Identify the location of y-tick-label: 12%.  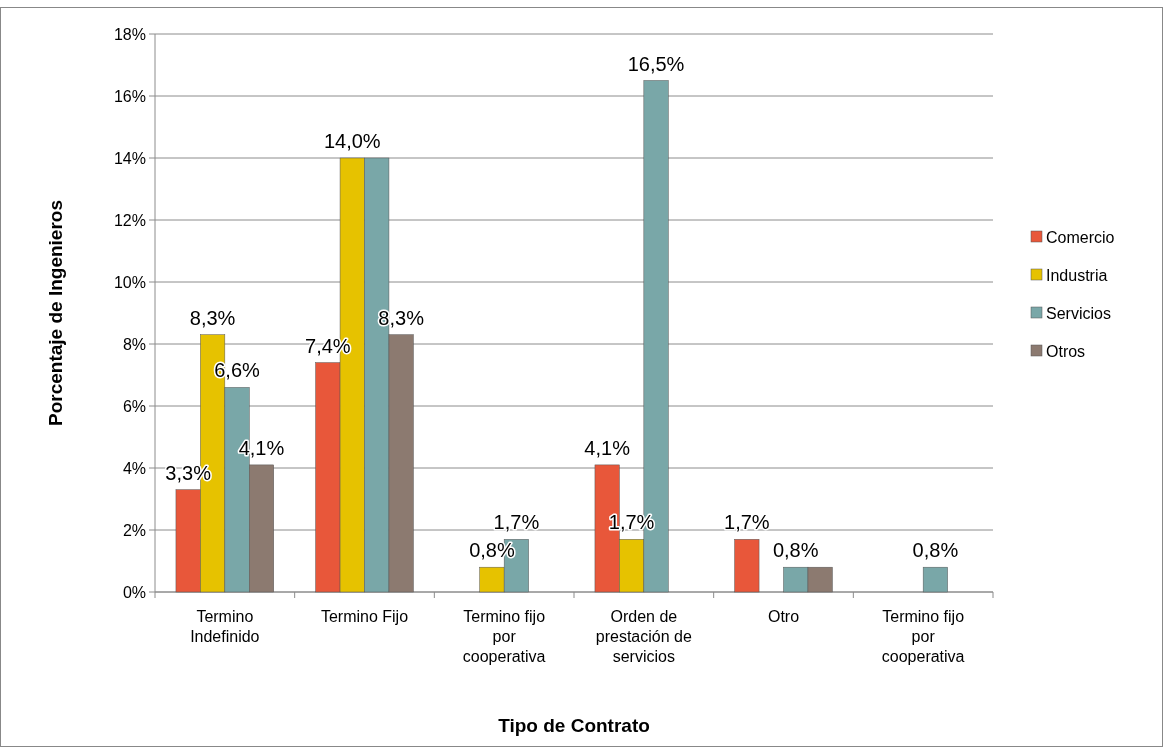
(129, 220).